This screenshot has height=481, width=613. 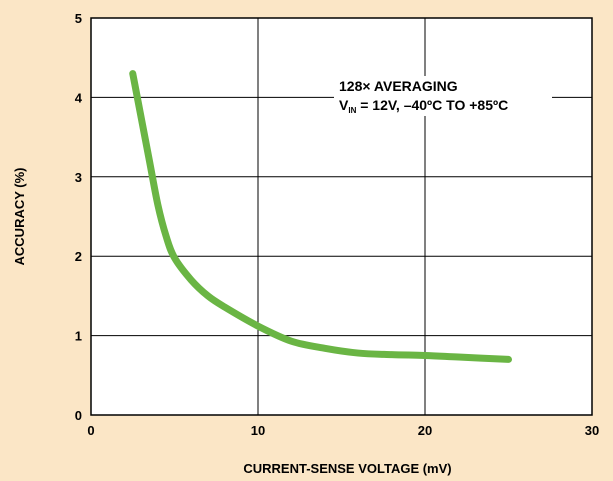 What do you see at coordinates (79, 217) in the screenshot?
I see `y-tick-labels: 0 1 2 3 4 5` at bounding box center [79, 217].